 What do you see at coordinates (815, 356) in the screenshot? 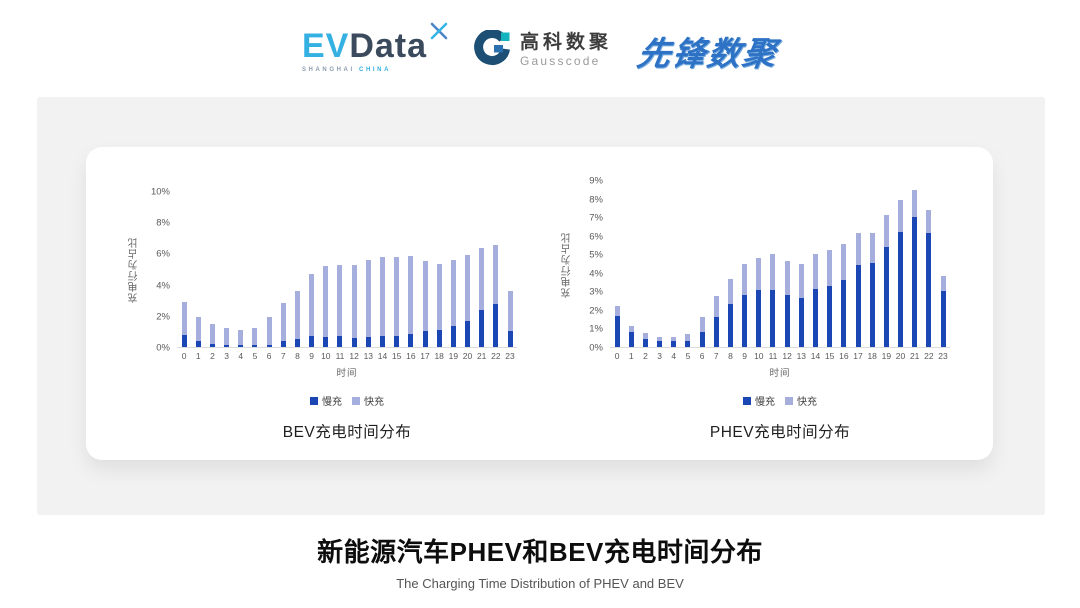
I see `x-tick-label: 14` at bounding box center [815, 356].